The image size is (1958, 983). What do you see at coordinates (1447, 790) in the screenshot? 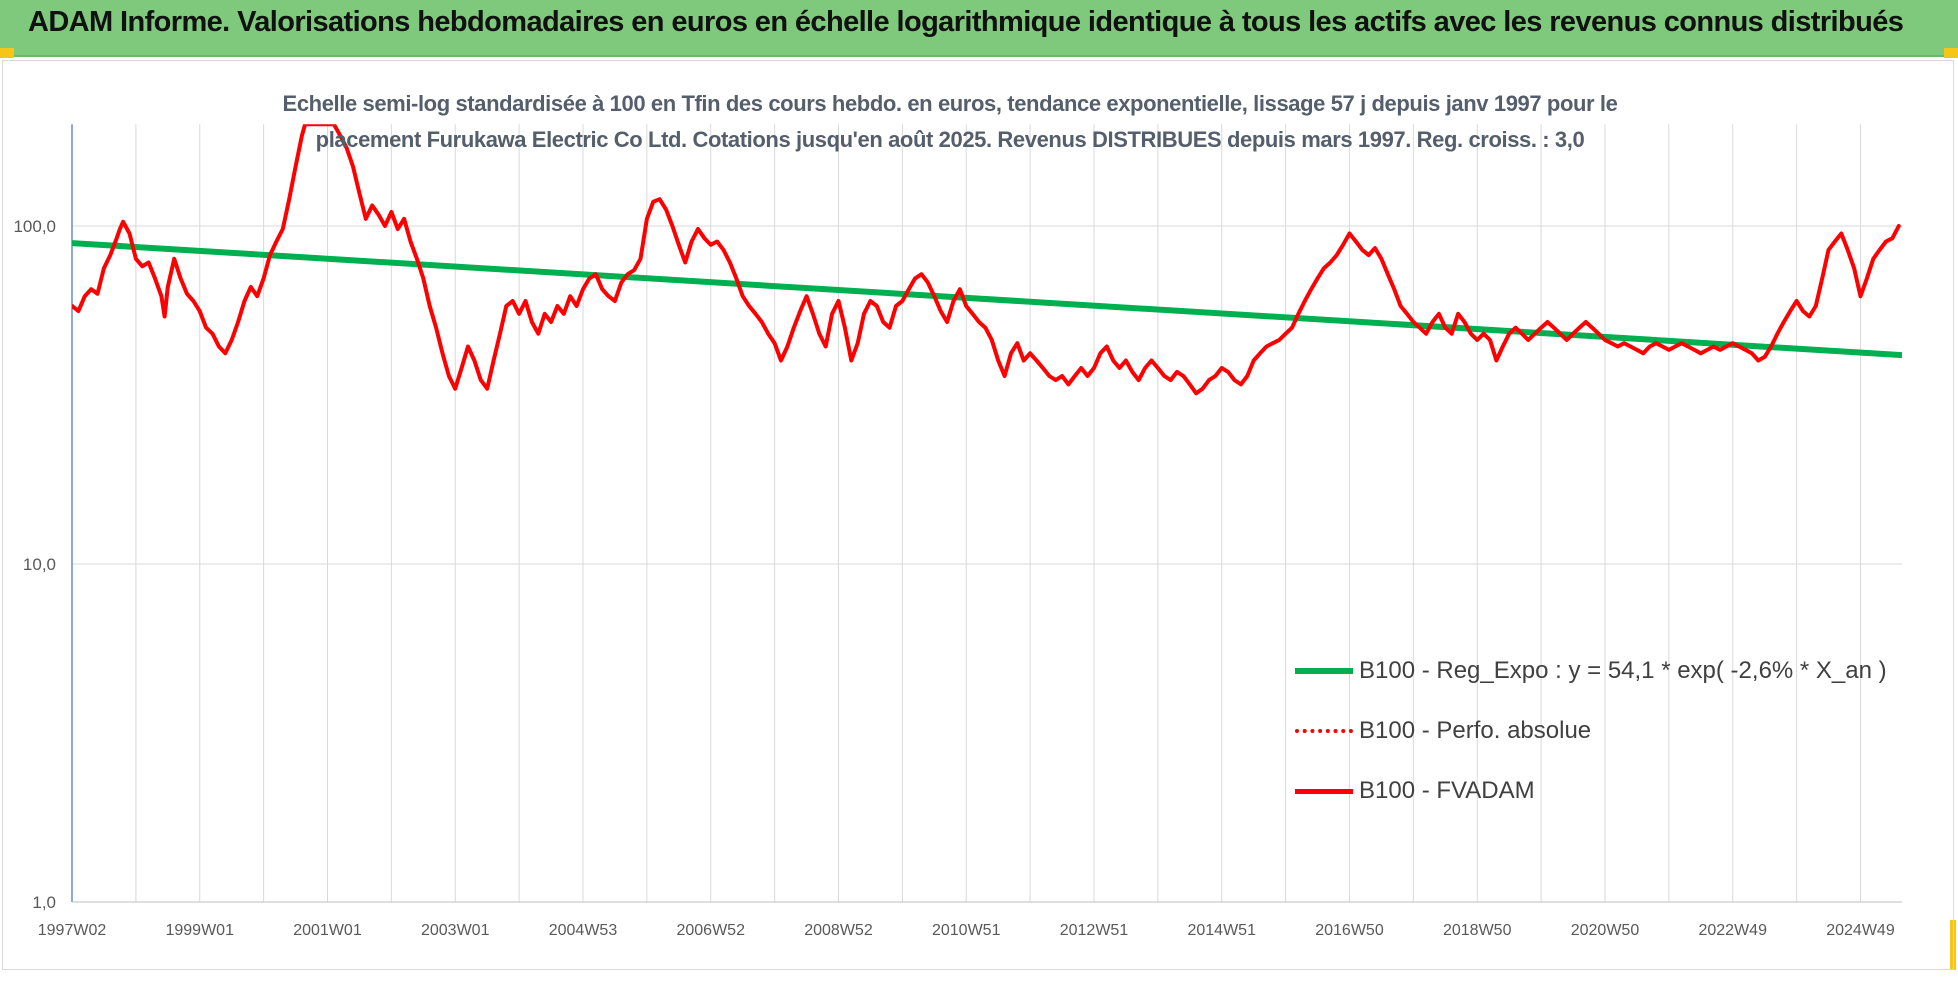
I see `legend-label-fvadam: B100 - FVADAM` at bounding box center [1447, 790].